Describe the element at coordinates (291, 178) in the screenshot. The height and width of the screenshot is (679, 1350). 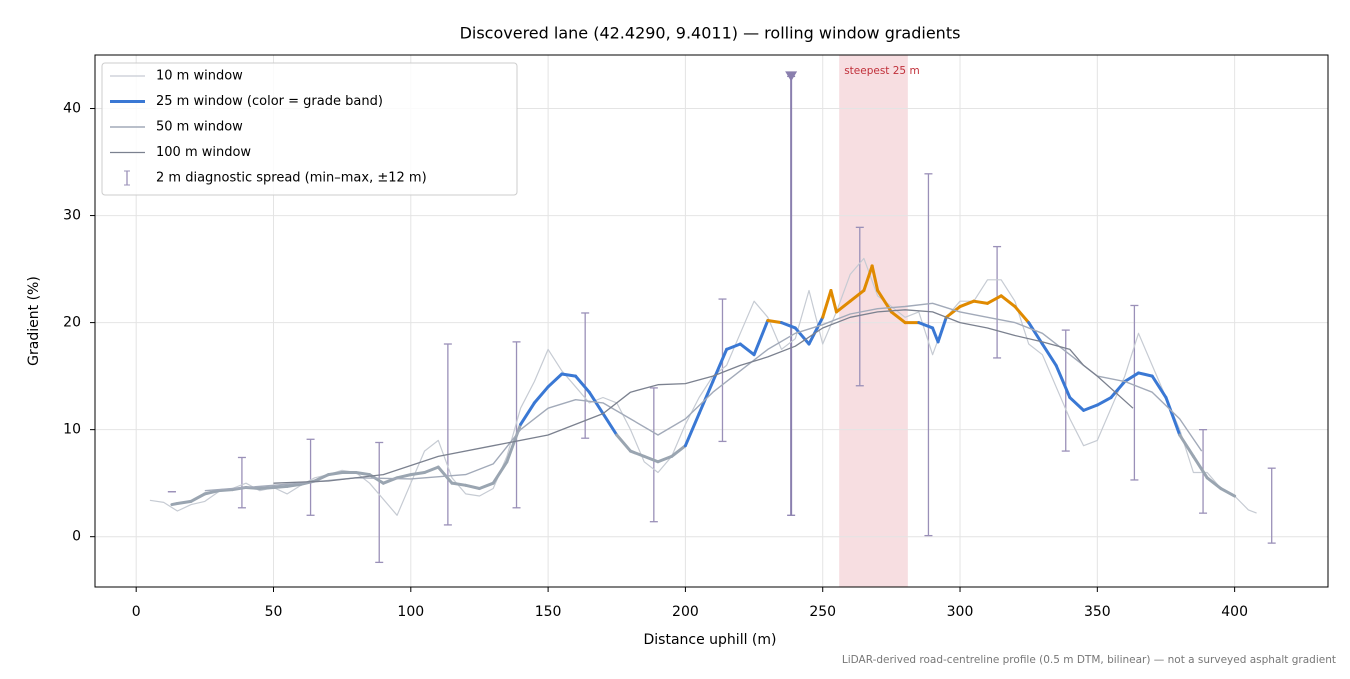
I see `legend-label: 2 m diagnostic spread (min–max, ±12 m)` at that location.